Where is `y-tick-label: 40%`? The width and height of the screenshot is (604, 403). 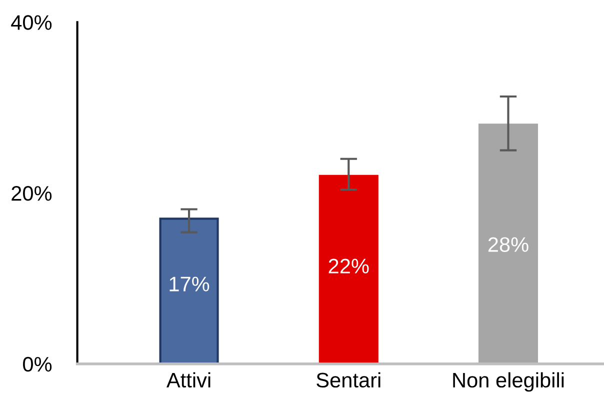 y-tick-label: 40% is located at coordinates (31, 22).